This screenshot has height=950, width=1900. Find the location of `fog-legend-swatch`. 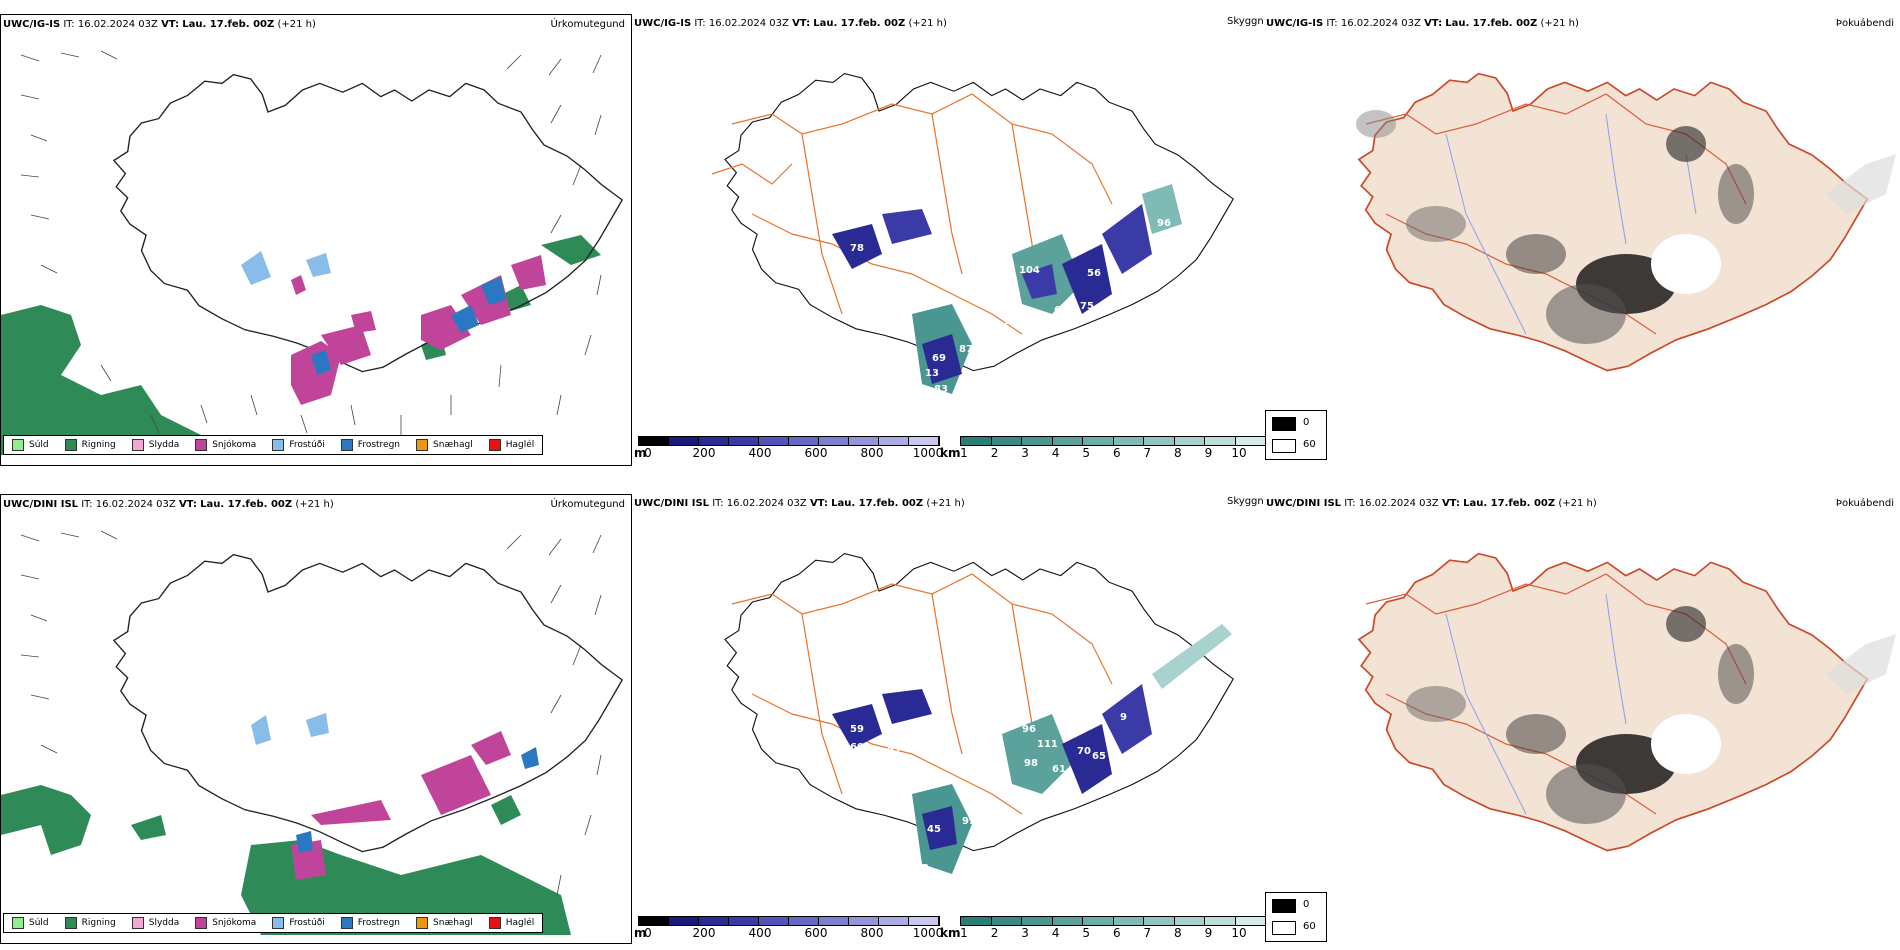

fog-legend-swatch is located at coordinates (1284, 446).